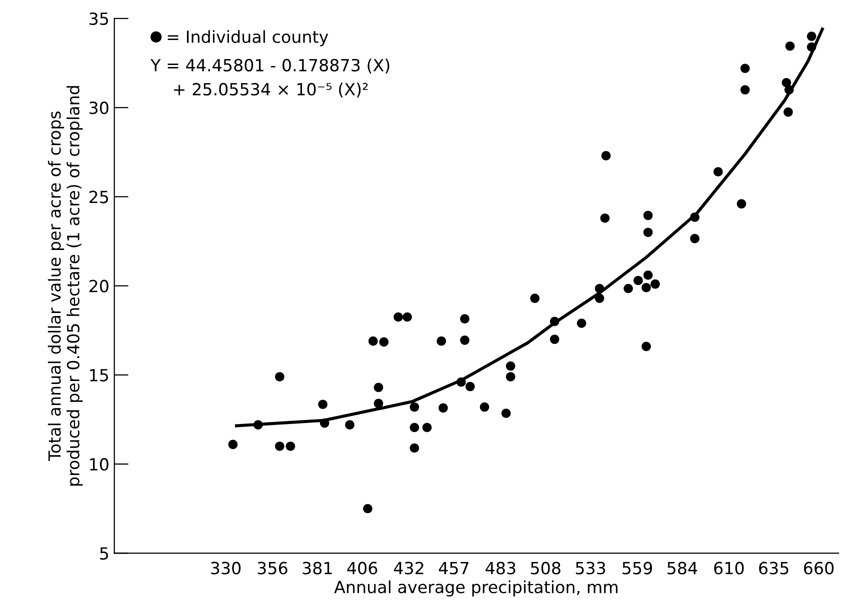 Image resolution: width=847 pixels, height=616 pixels. Describe the element at coordinates (99, 108) in the screenshot. I see `y-tick-label: 30` at that location.